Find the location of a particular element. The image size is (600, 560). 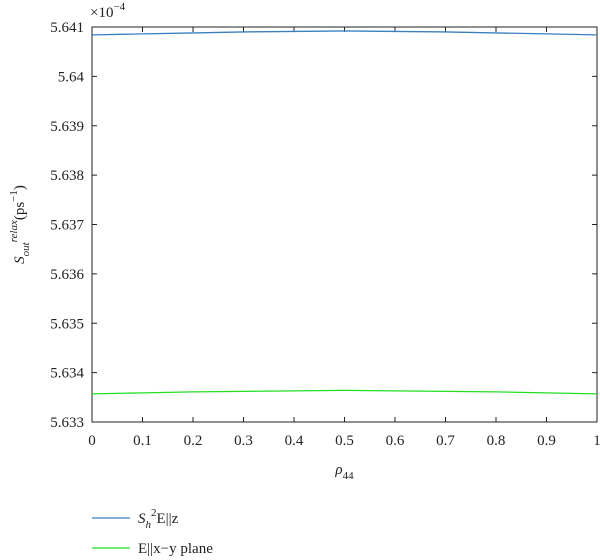

x-tick-label: 0.5 is located at coordinates (344, 441).